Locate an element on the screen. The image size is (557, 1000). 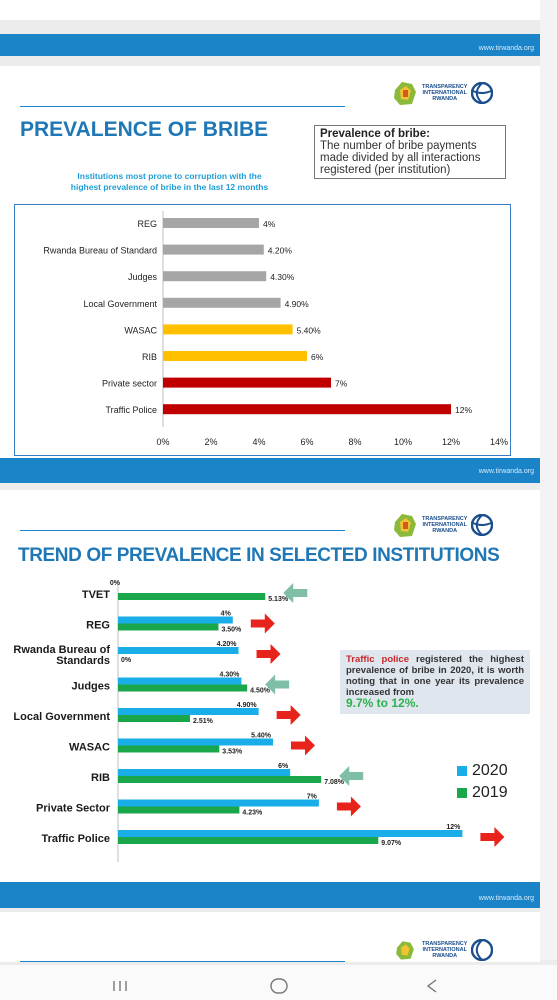
category-label: Judges is located at coordinates (90, 687).